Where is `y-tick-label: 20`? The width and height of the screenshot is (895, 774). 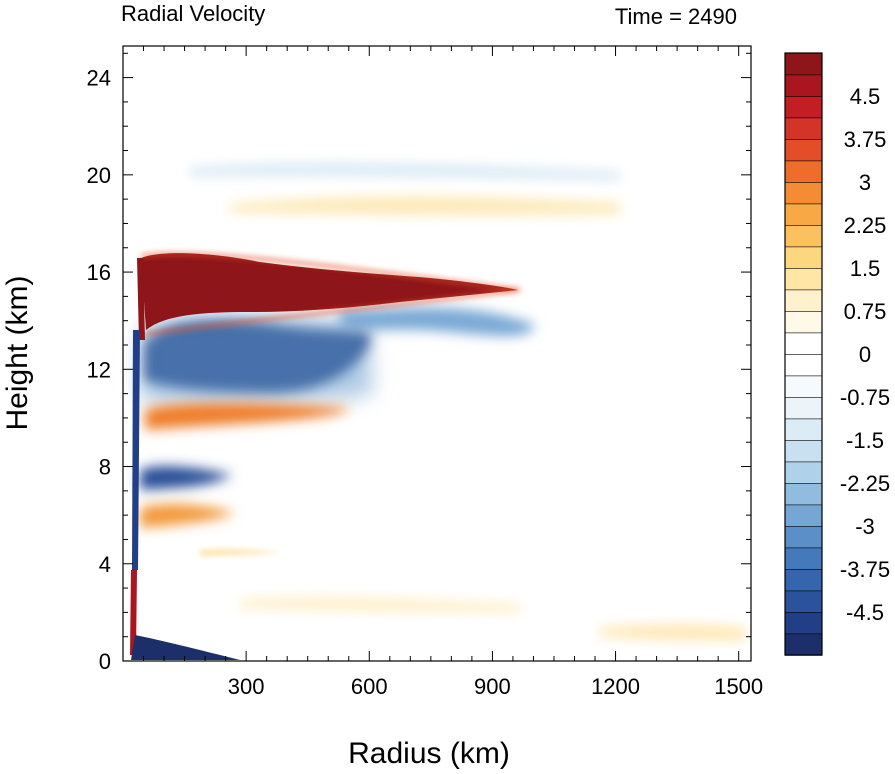
y-tick-label: 20 is located at coordinates (99, 175).